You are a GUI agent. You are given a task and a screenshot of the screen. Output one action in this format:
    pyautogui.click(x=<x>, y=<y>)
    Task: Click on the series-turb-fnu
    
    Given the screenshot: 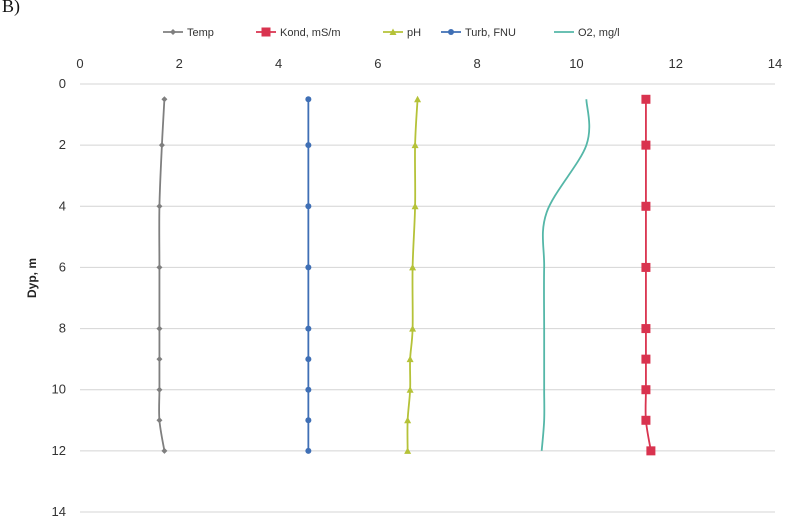 What is the action you would take?
    pyautogui.click(x=308, y=275)
    